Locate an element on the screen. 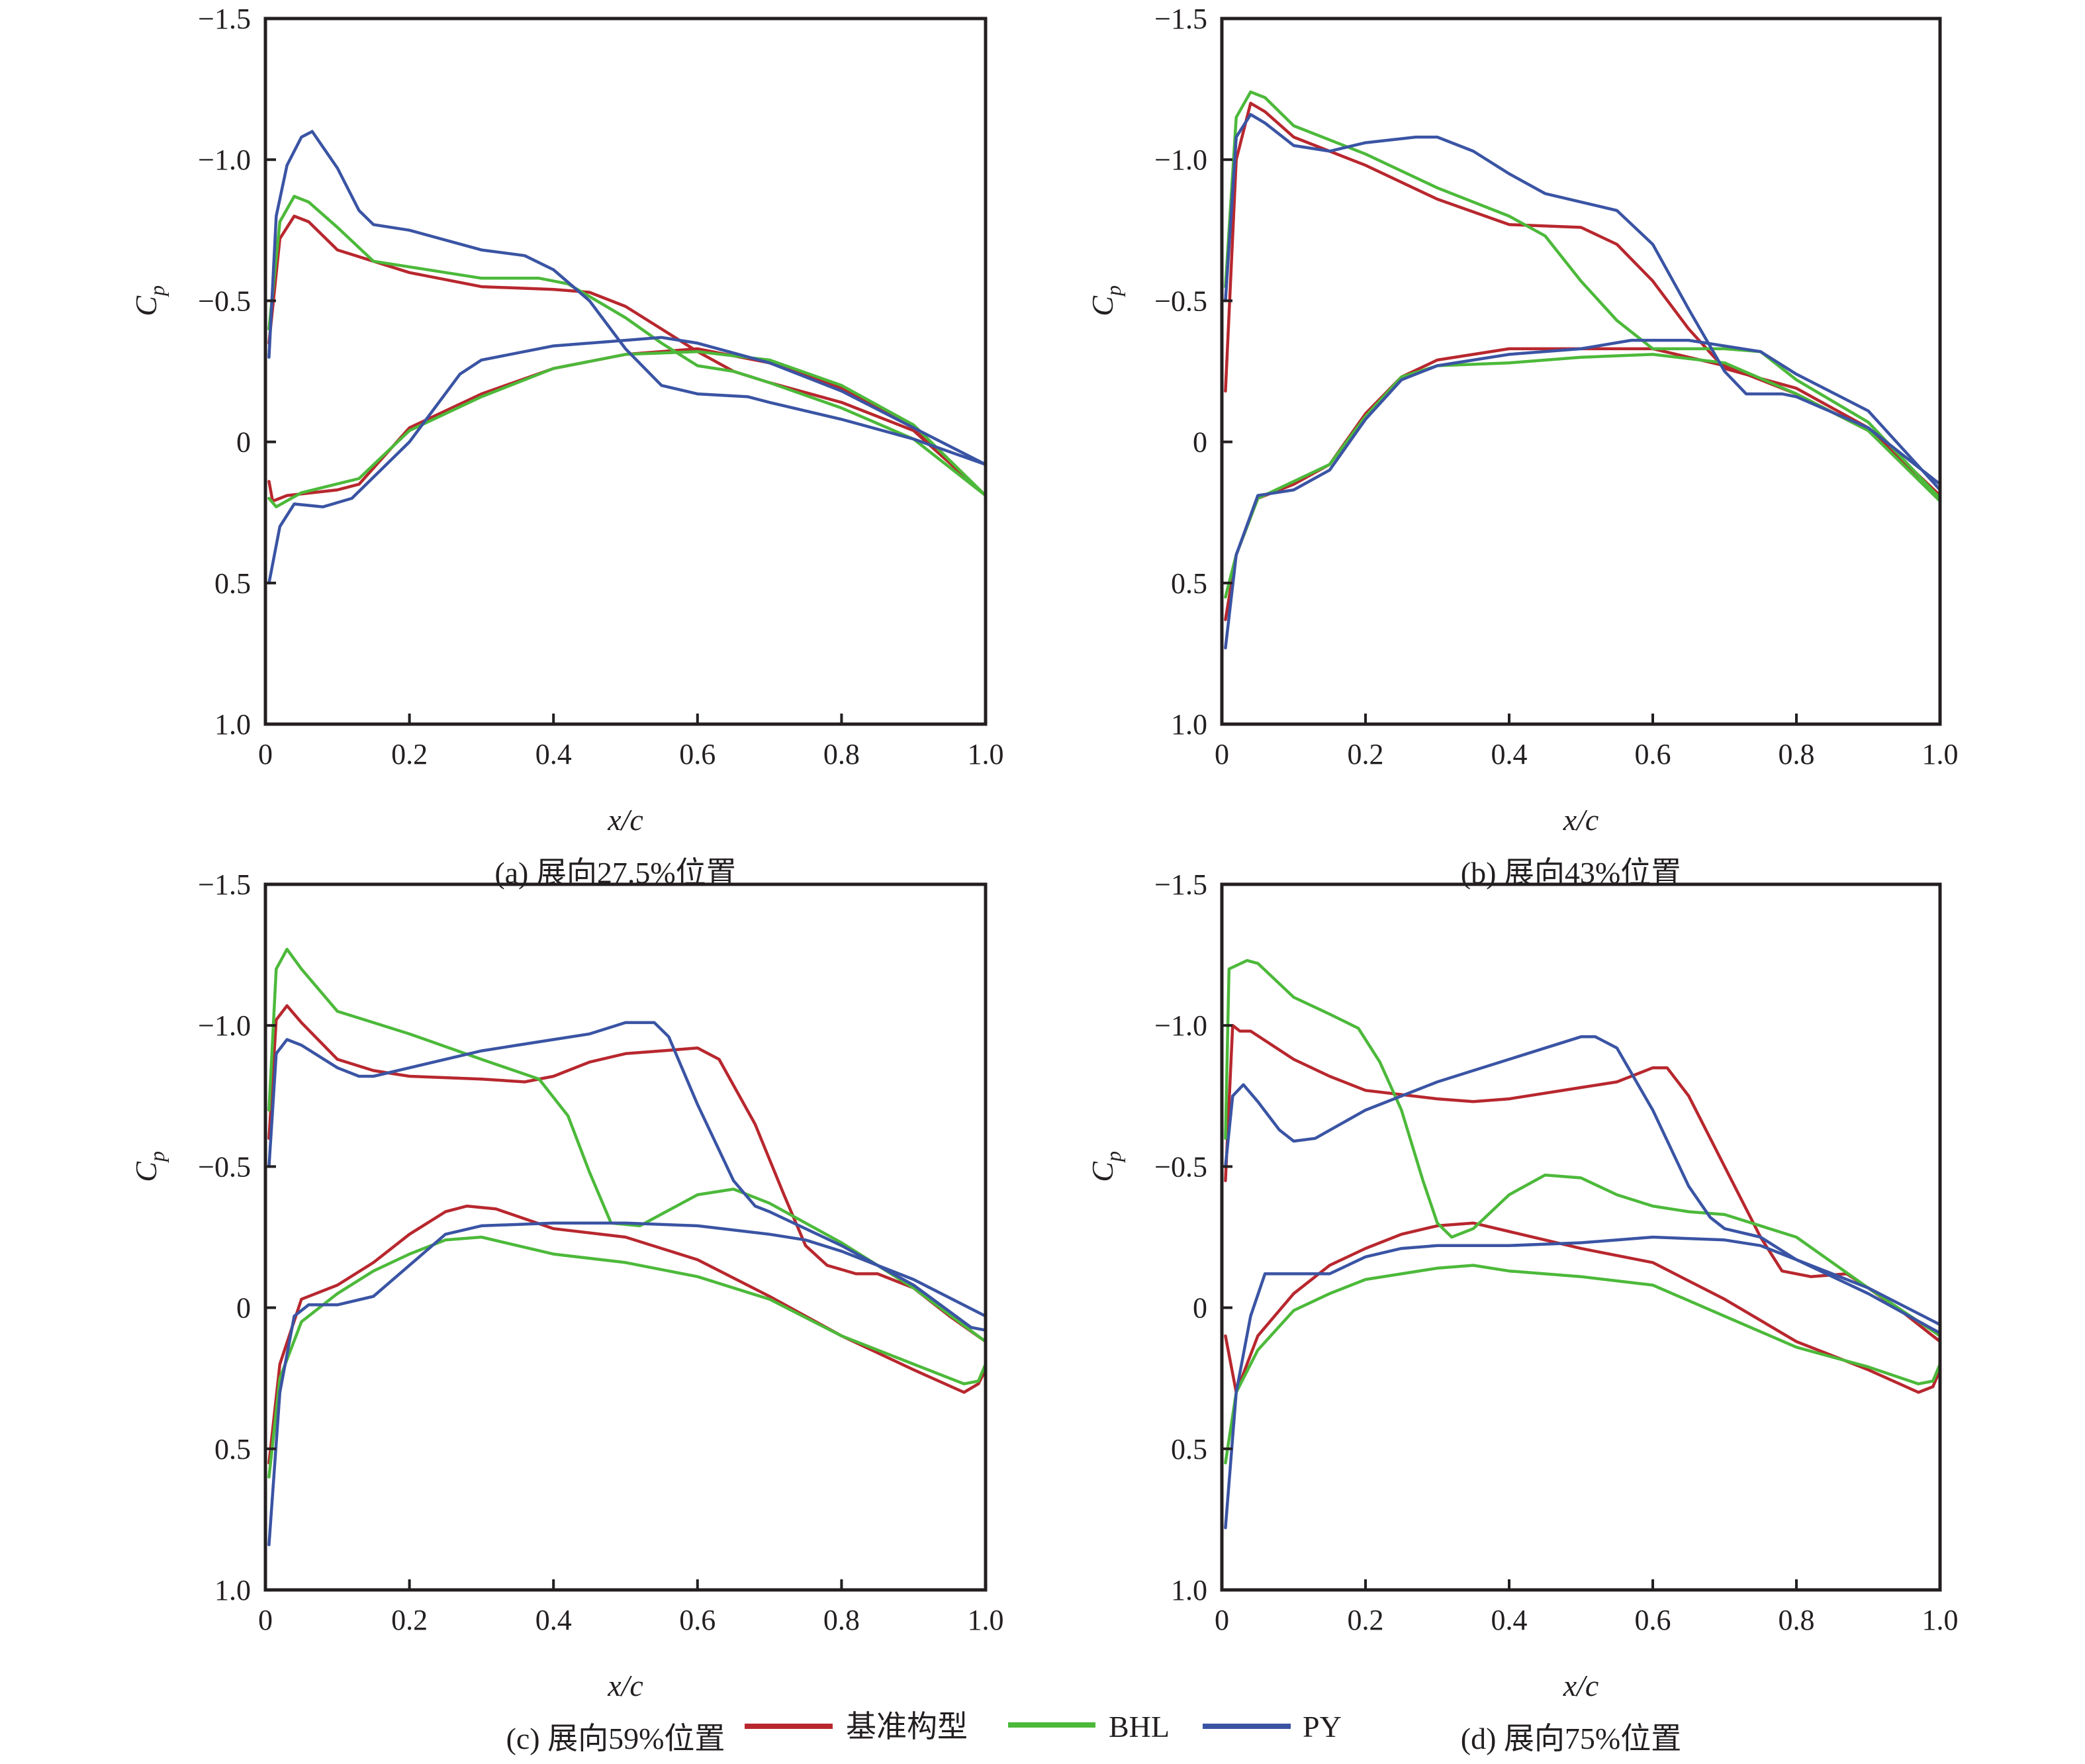 This screenshot has height=1764, width=2085. legend-label-bhl: BHL is located at coordinates (1139, 1726).